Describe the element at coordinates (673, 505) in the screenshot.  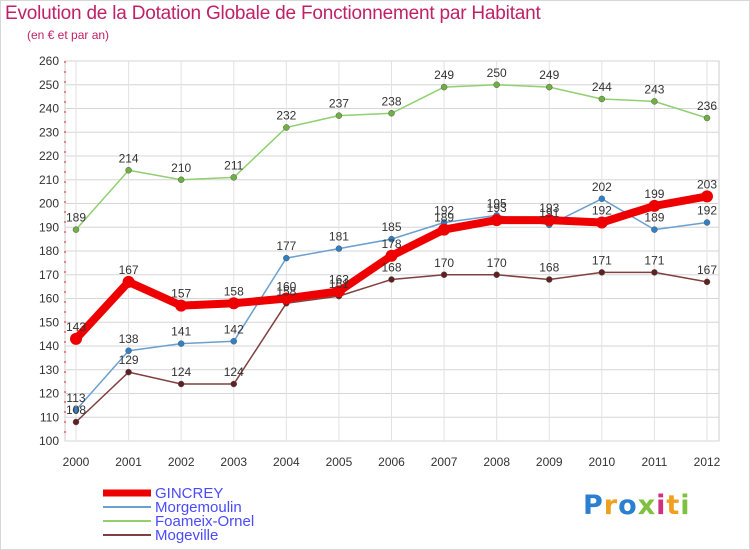
I see `logo-letter: t` at that location.